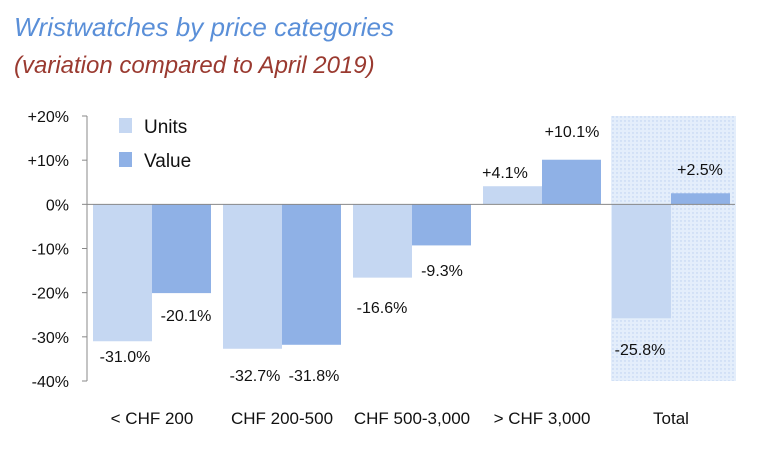 This screenshot has height=460, width=760. Describe the element at coordinates (314, 376) in the screenshot. I see `data-label-value: -31.8%` at that location.